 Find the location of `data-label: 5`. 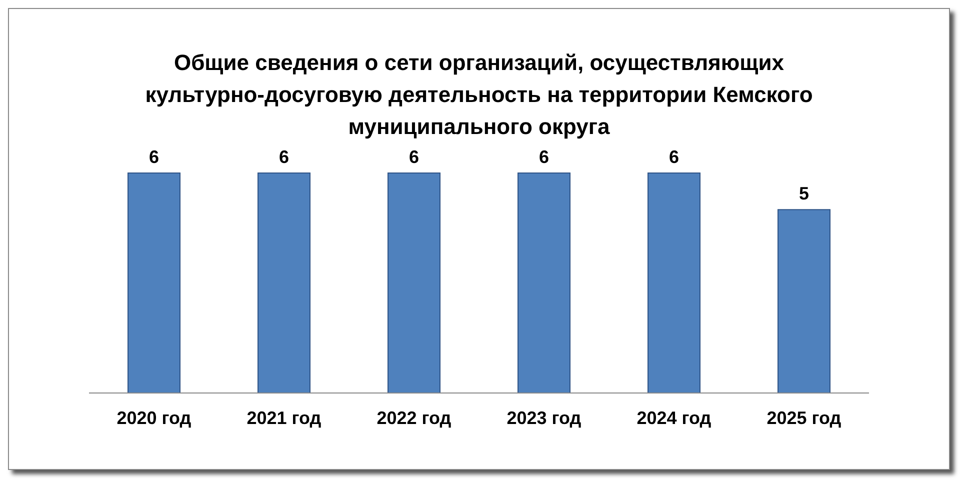

data-label: 5 is located at coordinates (804, 194).